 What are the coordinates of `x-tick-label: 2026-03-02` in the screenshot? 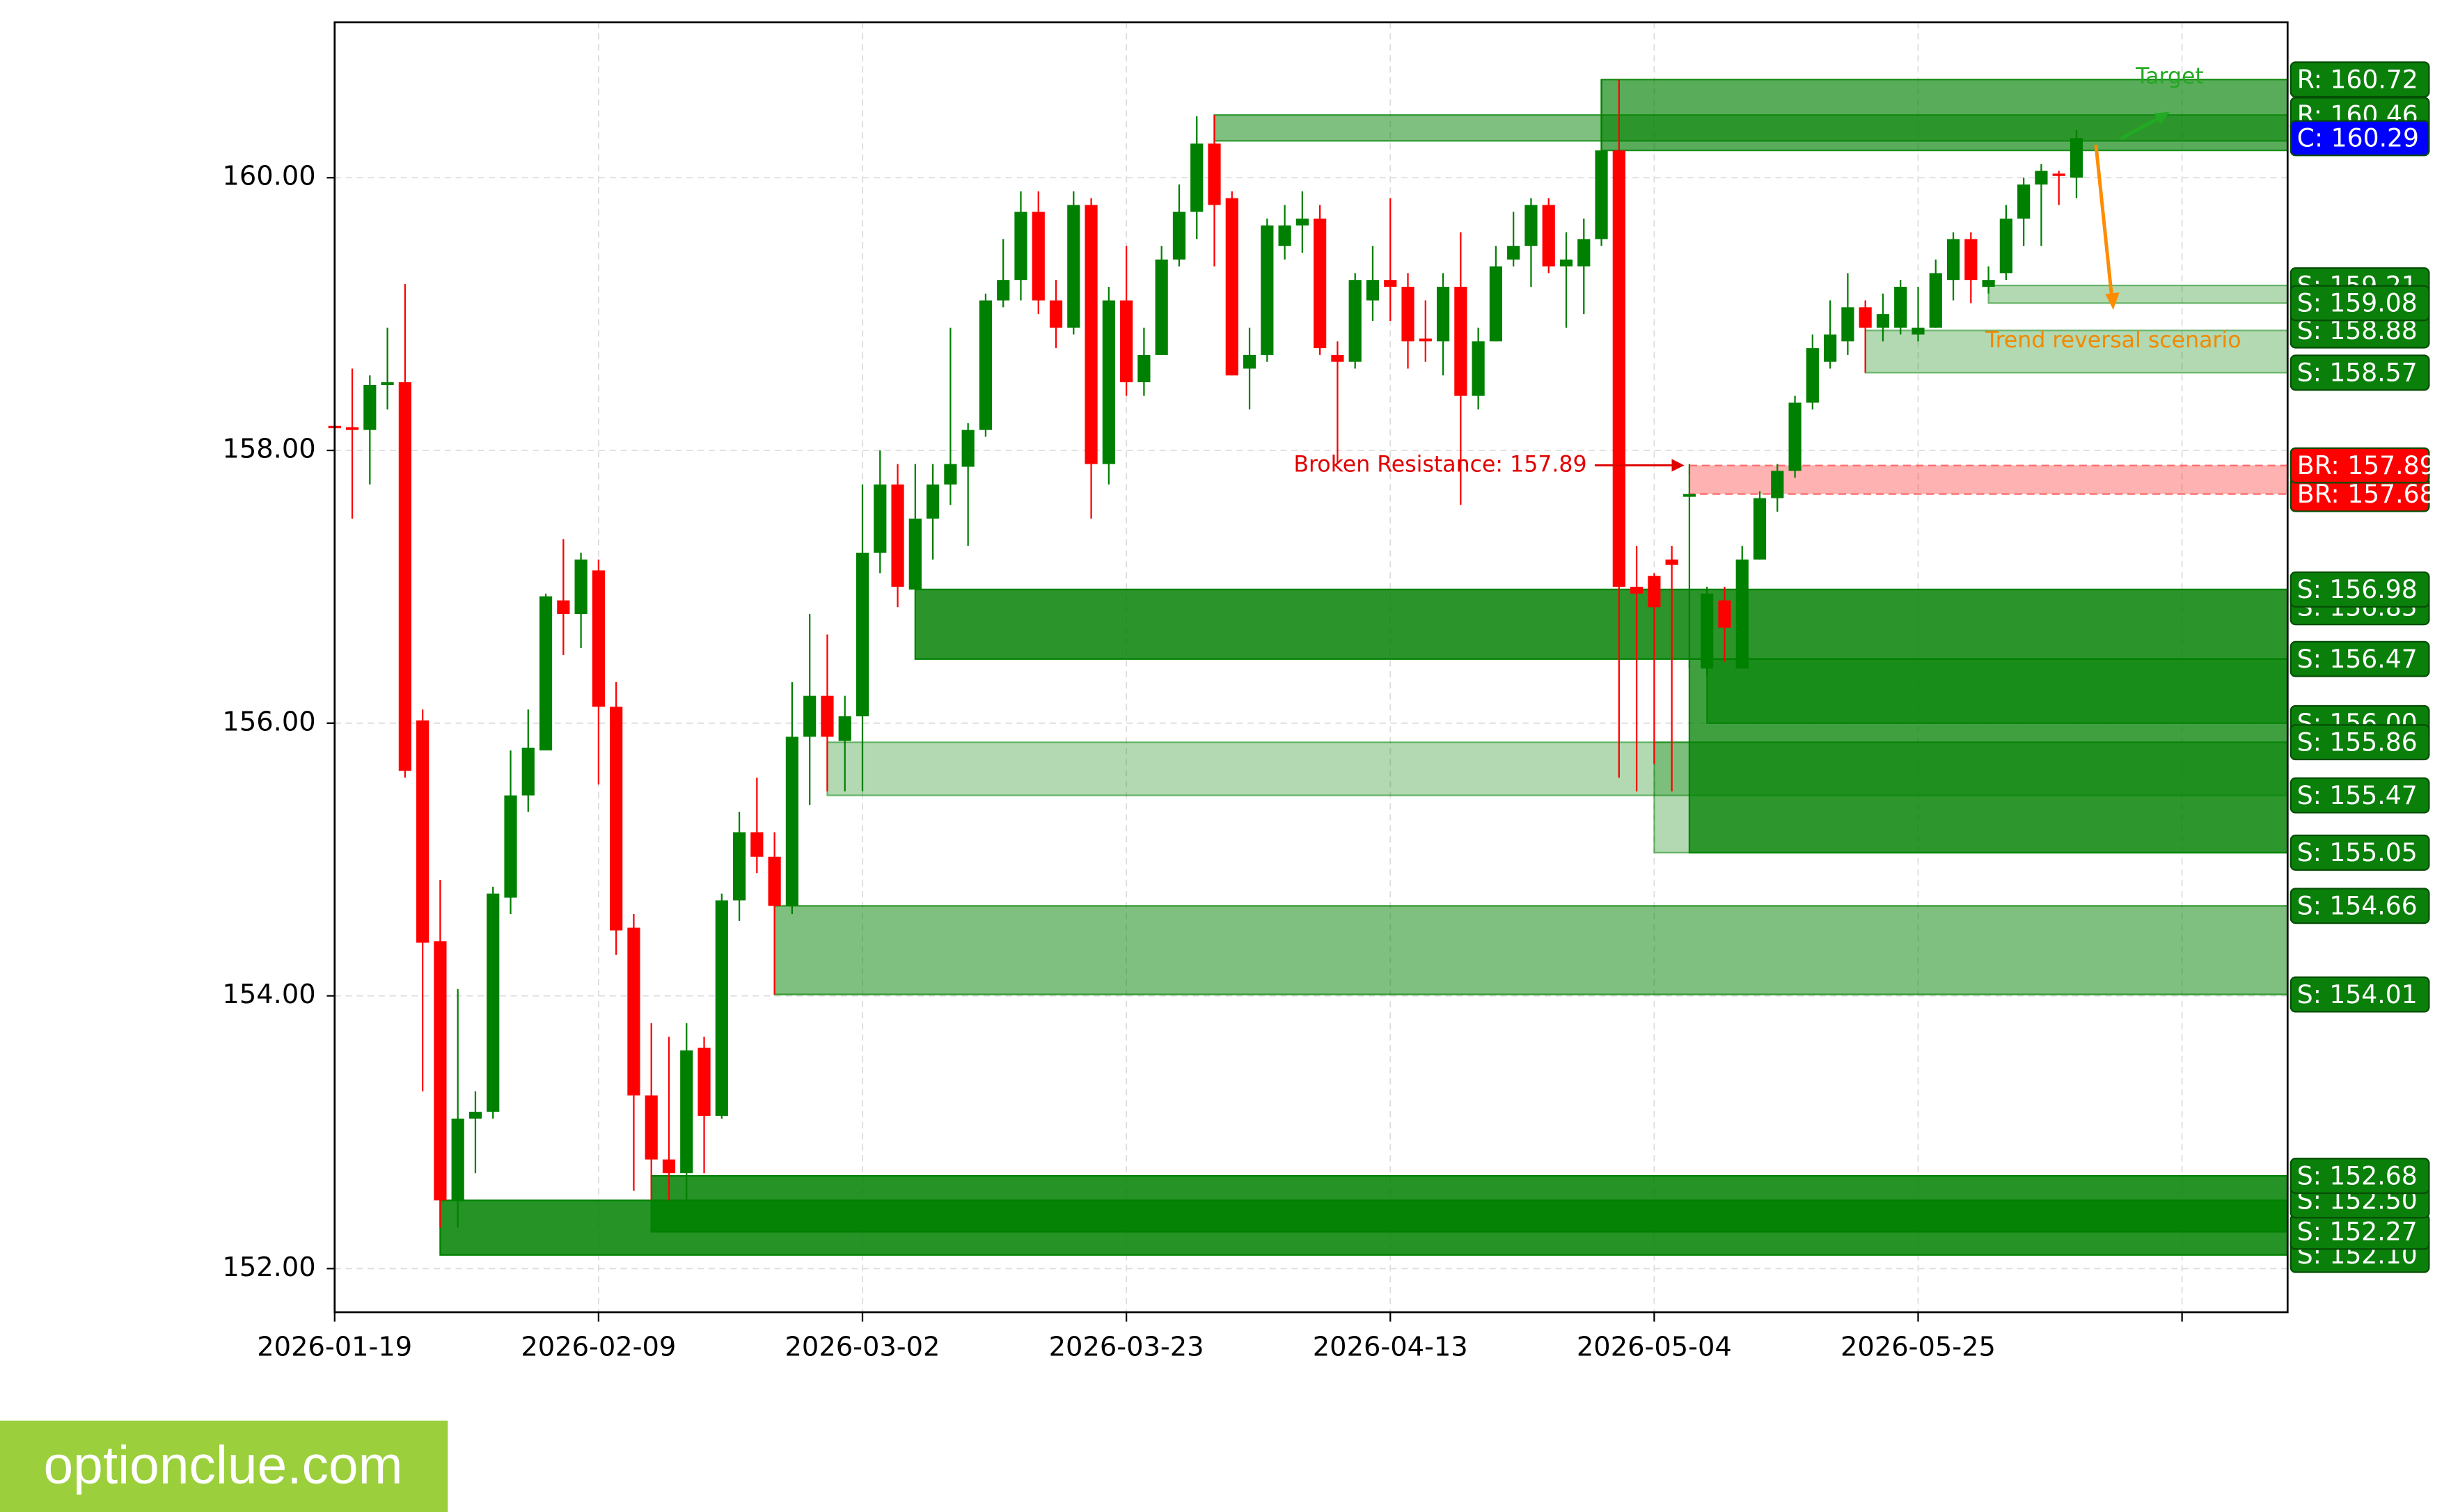 It's located at (862, 1346).